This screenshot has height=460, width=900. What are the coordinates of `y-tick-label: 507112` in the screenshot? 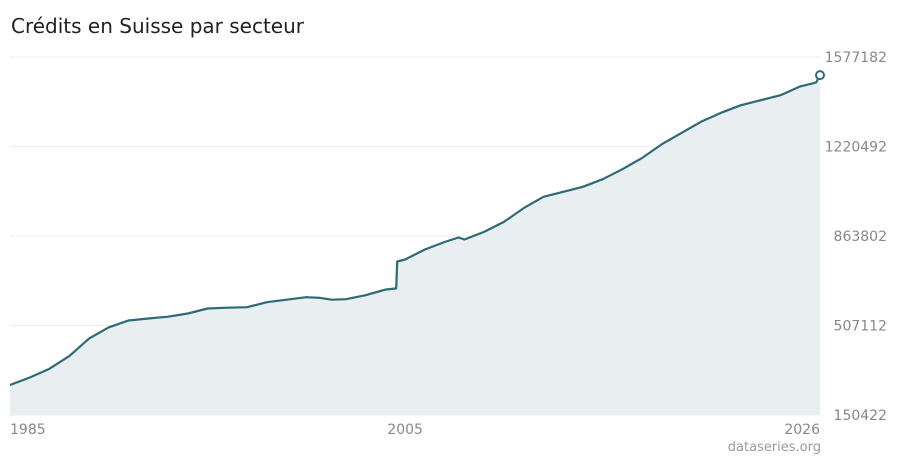 It's located at (860, 327).